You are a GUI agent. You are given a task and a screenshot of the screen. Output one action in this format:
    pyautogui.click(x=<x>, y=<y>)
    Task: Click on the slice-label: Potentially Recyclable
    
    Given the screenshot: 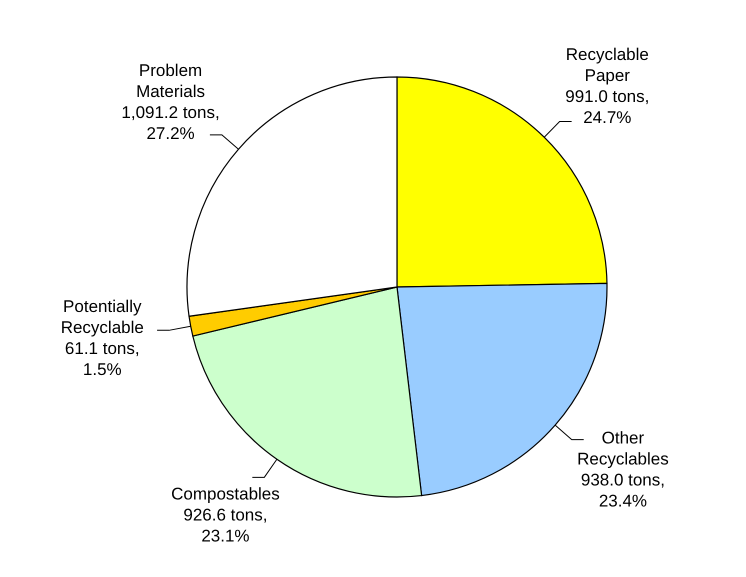 What is the action you would take?
    pyautogui.click(x=102, y=317)
    